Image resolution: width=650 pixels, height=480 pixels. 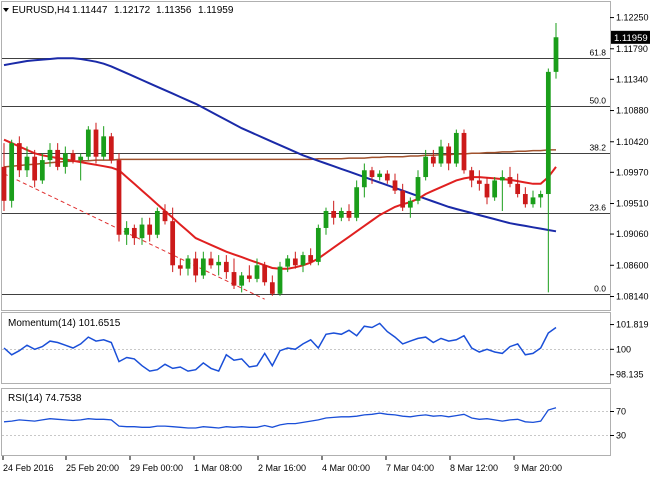 What do you see at coordinates (632, 79) in the screenshot?
I see `price-tick-label-2: 1.11340` at bounding box center [632, 79].